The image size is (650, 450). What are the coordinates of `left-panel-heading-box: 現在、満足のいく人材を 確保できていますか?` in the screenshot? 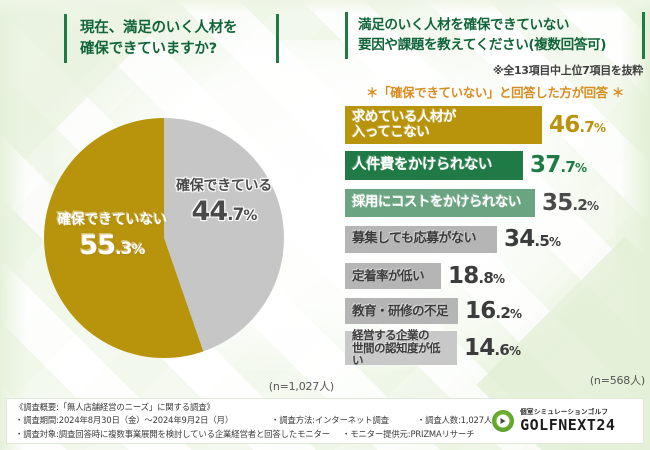 It's located at (171, 39).